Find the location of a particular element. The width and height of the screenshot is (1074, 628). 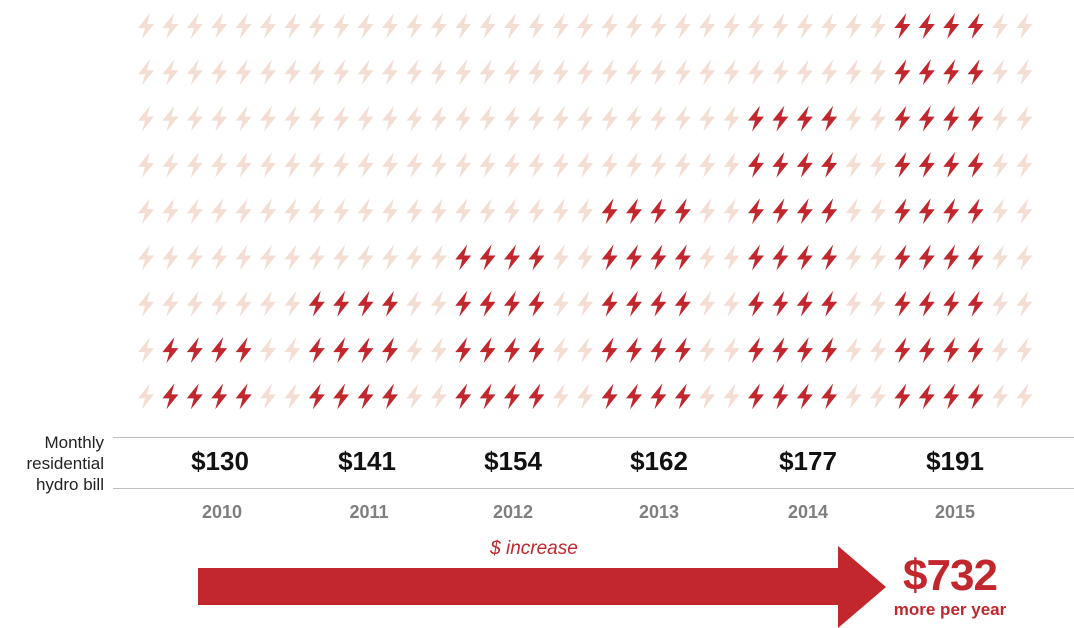

row-label: Monthly residential hydro bill is located at coordinates (52, 463).